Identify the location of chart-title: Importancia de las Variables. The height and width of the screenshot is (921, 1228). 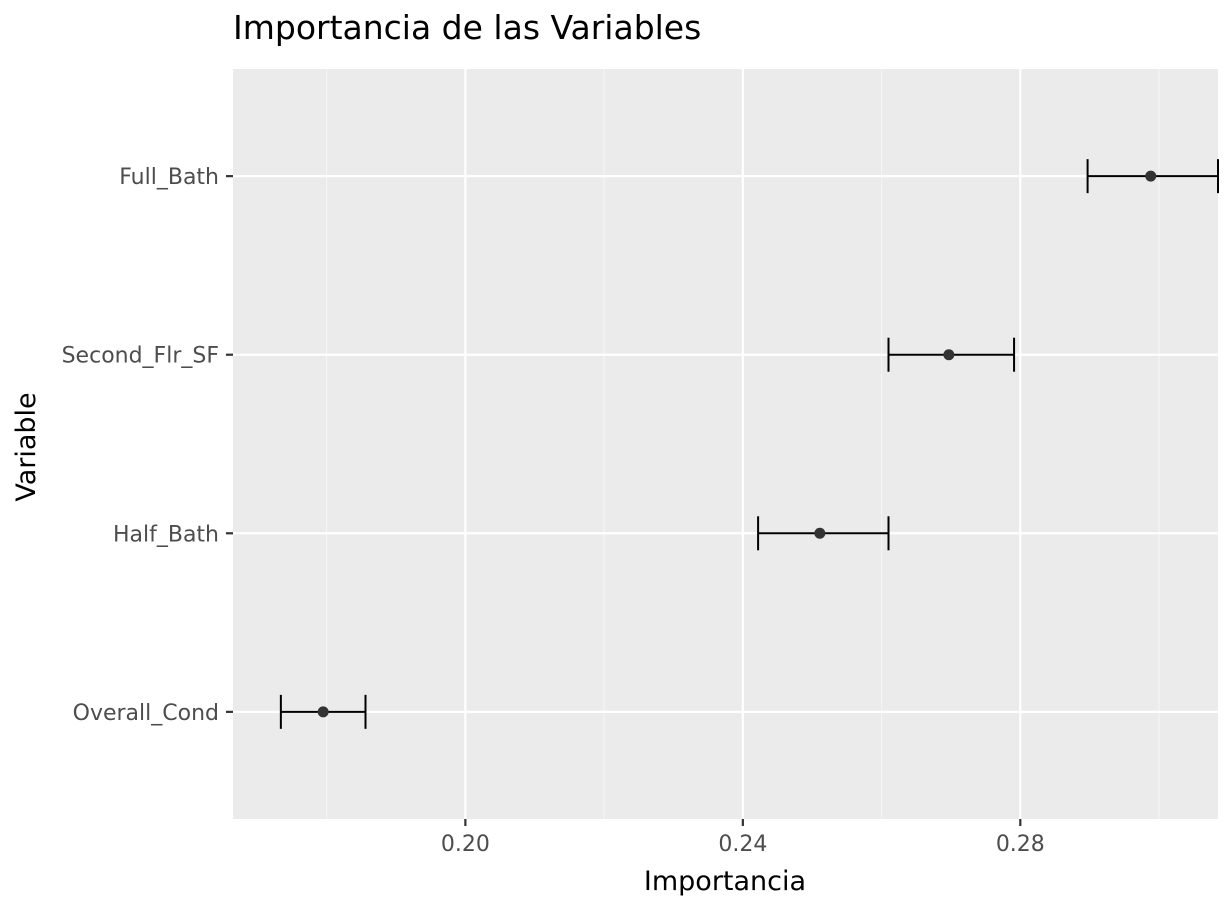
(467, 27).